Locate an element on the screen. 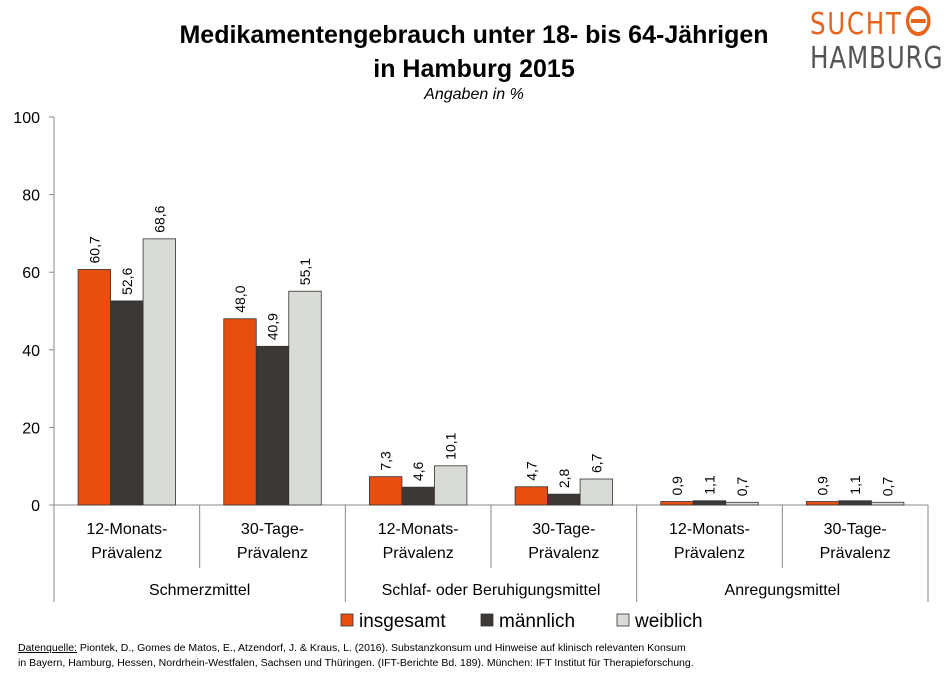 The height and width of the screenshot is (676, 948). y-tick-label: 20 is located at coordinates (31, 428).